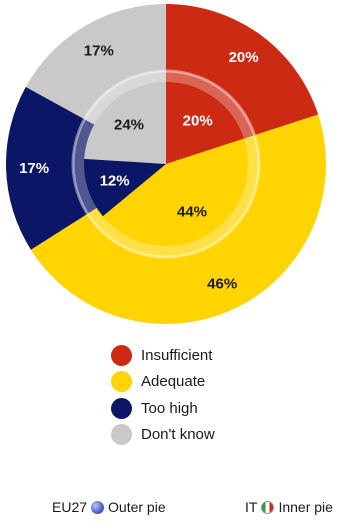 The image size is (359, 529). I want to click on footer-eu-key: EU27 Outer pie, so click(109, 507).